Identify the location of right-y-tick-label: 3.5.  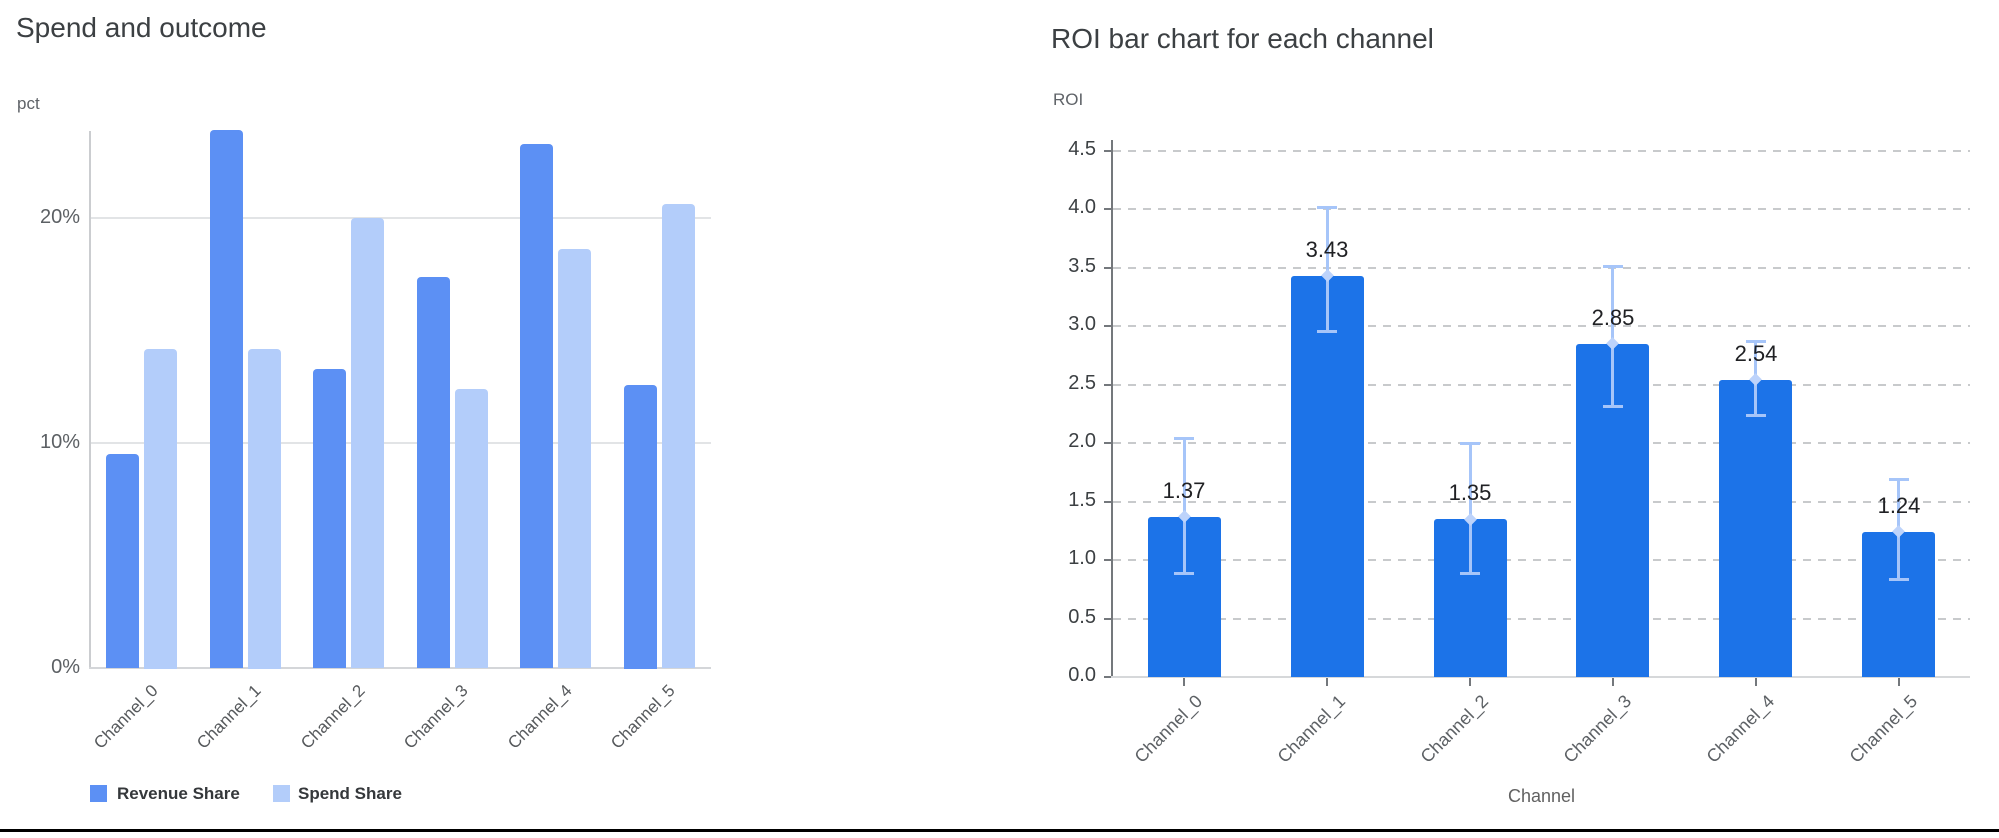
(1082, 266).